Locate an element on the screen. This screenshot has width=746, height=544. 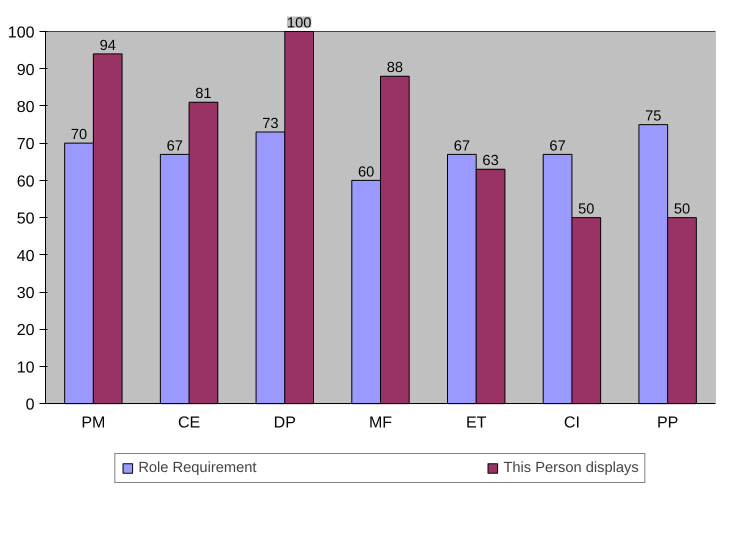
y-tick-label: 0 is located at coordinates (30, 405).